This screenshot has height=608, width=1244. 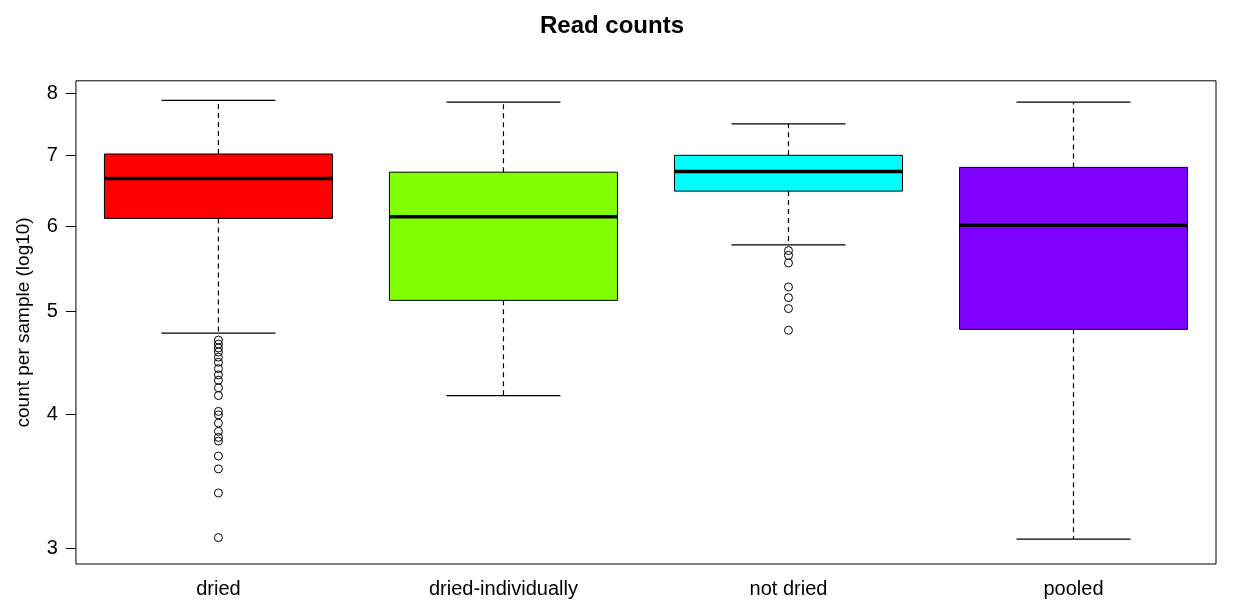 What do you see at coordinates (52, 413) in the screenshot?
I see `y-tick-label: 4` at bounding box center [52, 413].